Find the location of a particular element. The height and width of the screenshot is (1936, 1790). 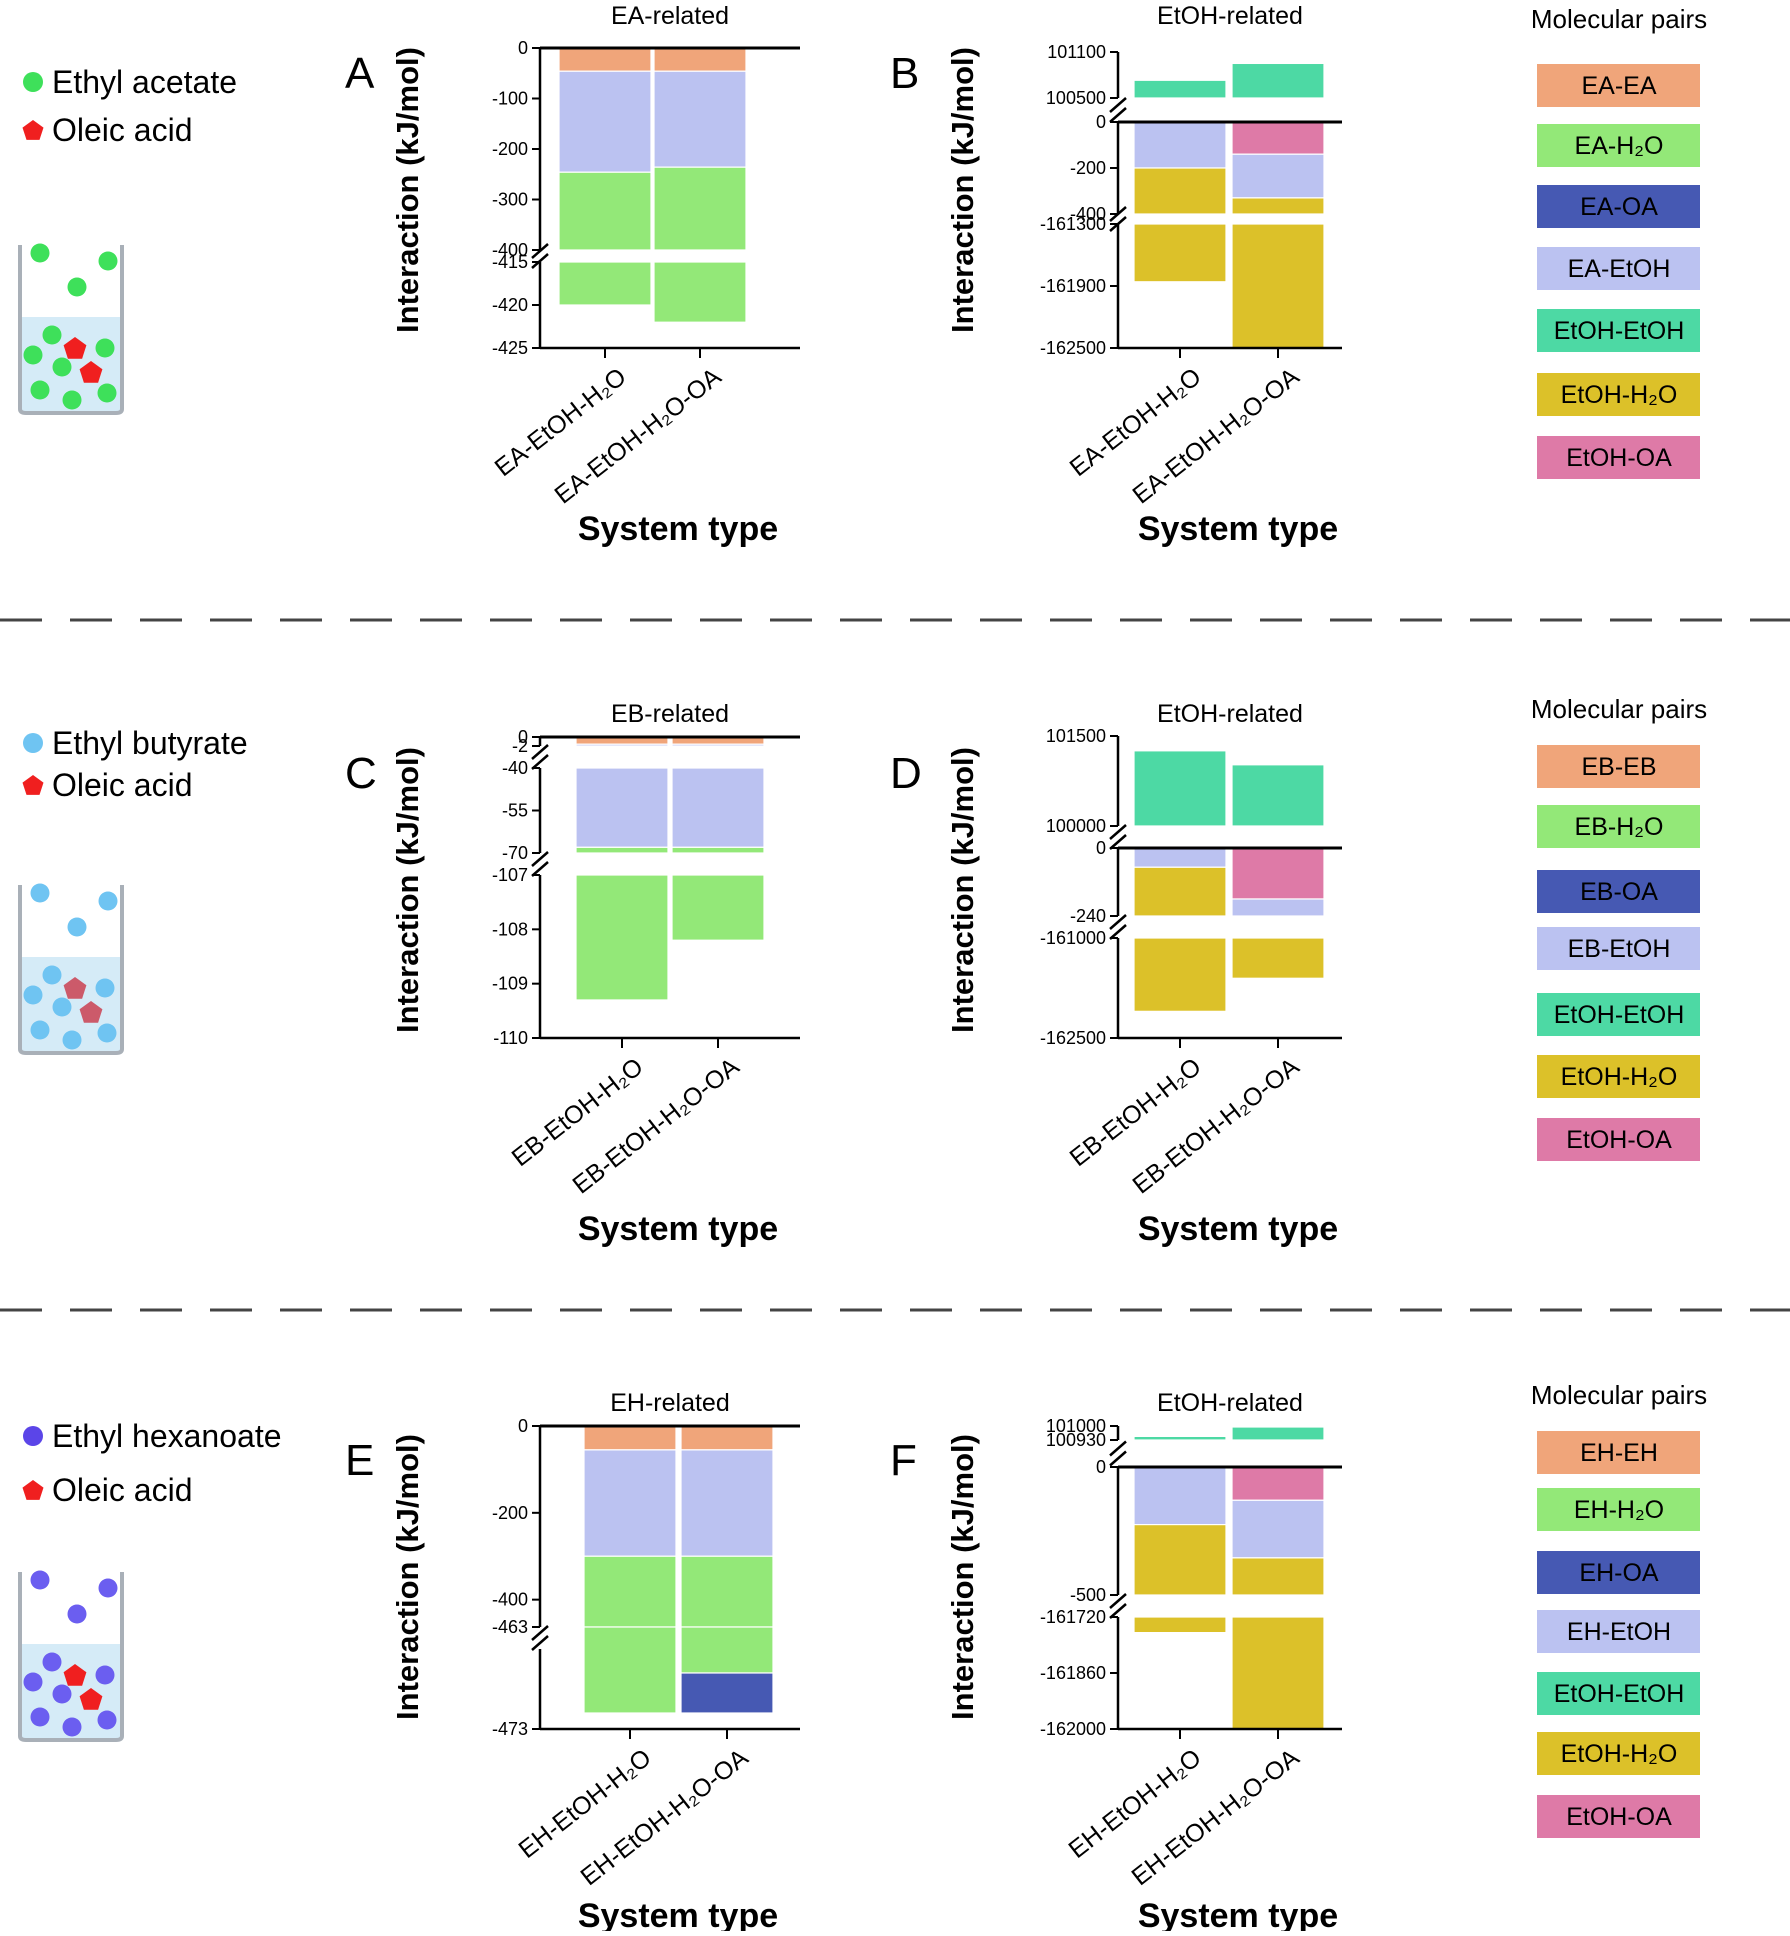

y-tick-label: -161860 is located at coordinates (1073, 1673).